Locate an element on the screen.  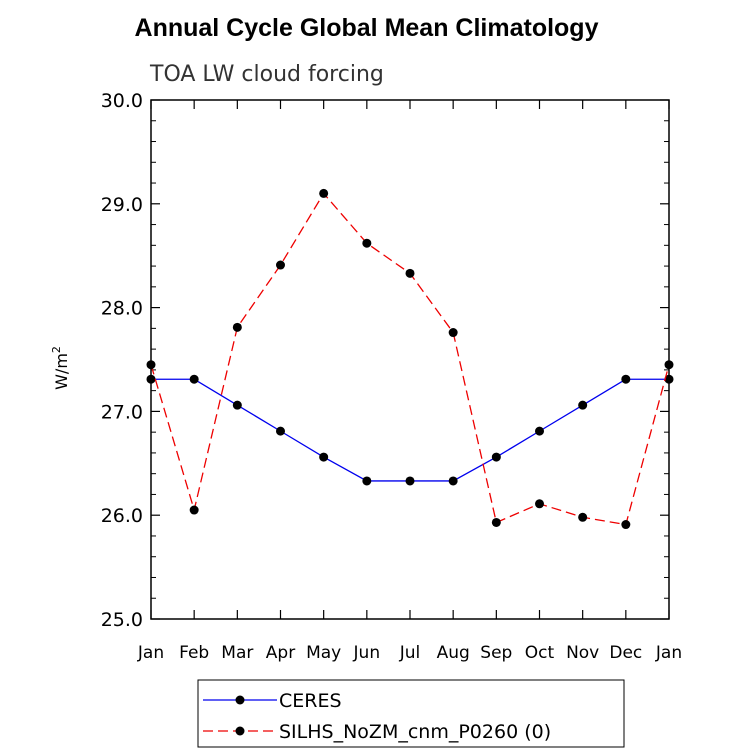
y-axis-label-text: W/m is located at coordinates (61, 371).